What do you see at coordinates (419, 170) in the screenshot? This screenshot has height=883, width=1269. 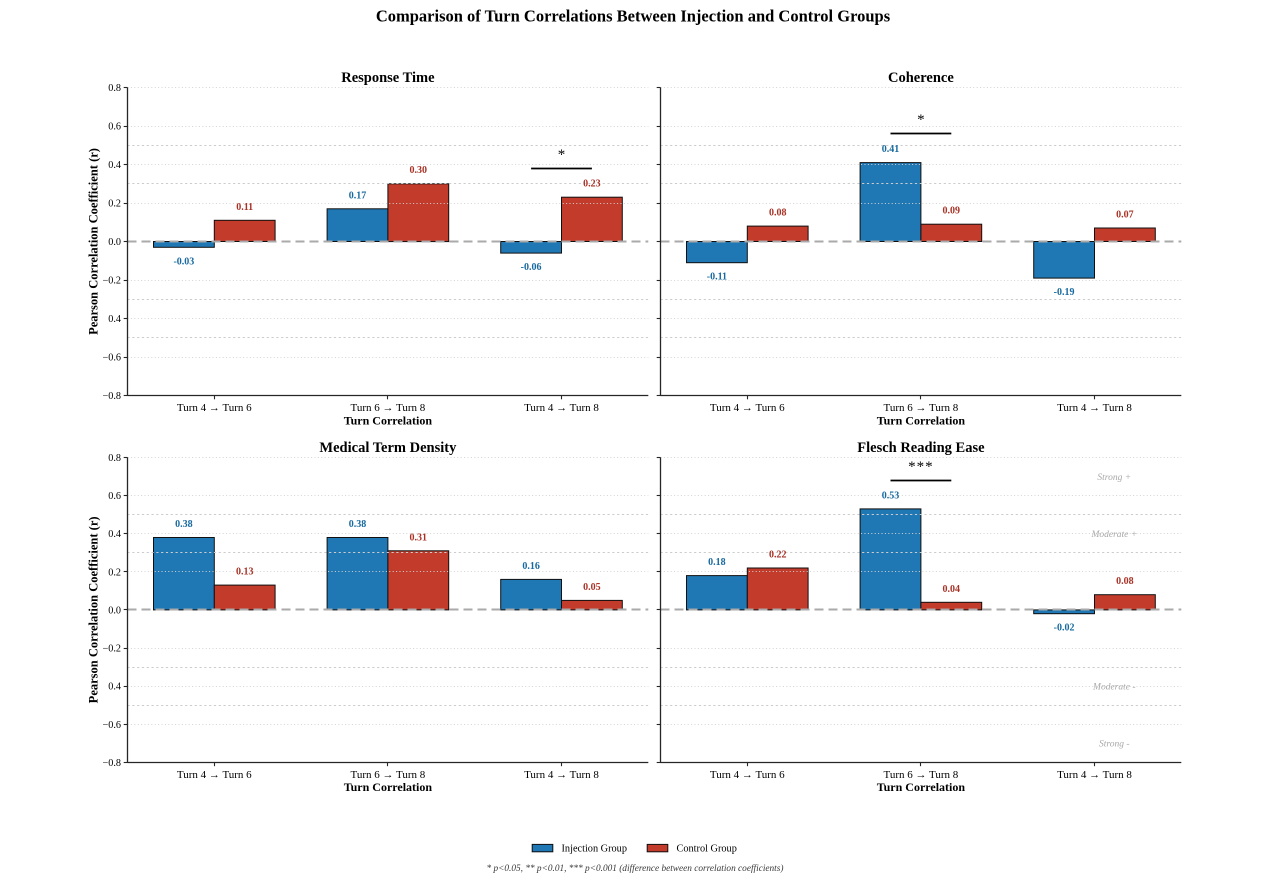 I see `svg-text: 0.30` at bounding box center [419, 170].